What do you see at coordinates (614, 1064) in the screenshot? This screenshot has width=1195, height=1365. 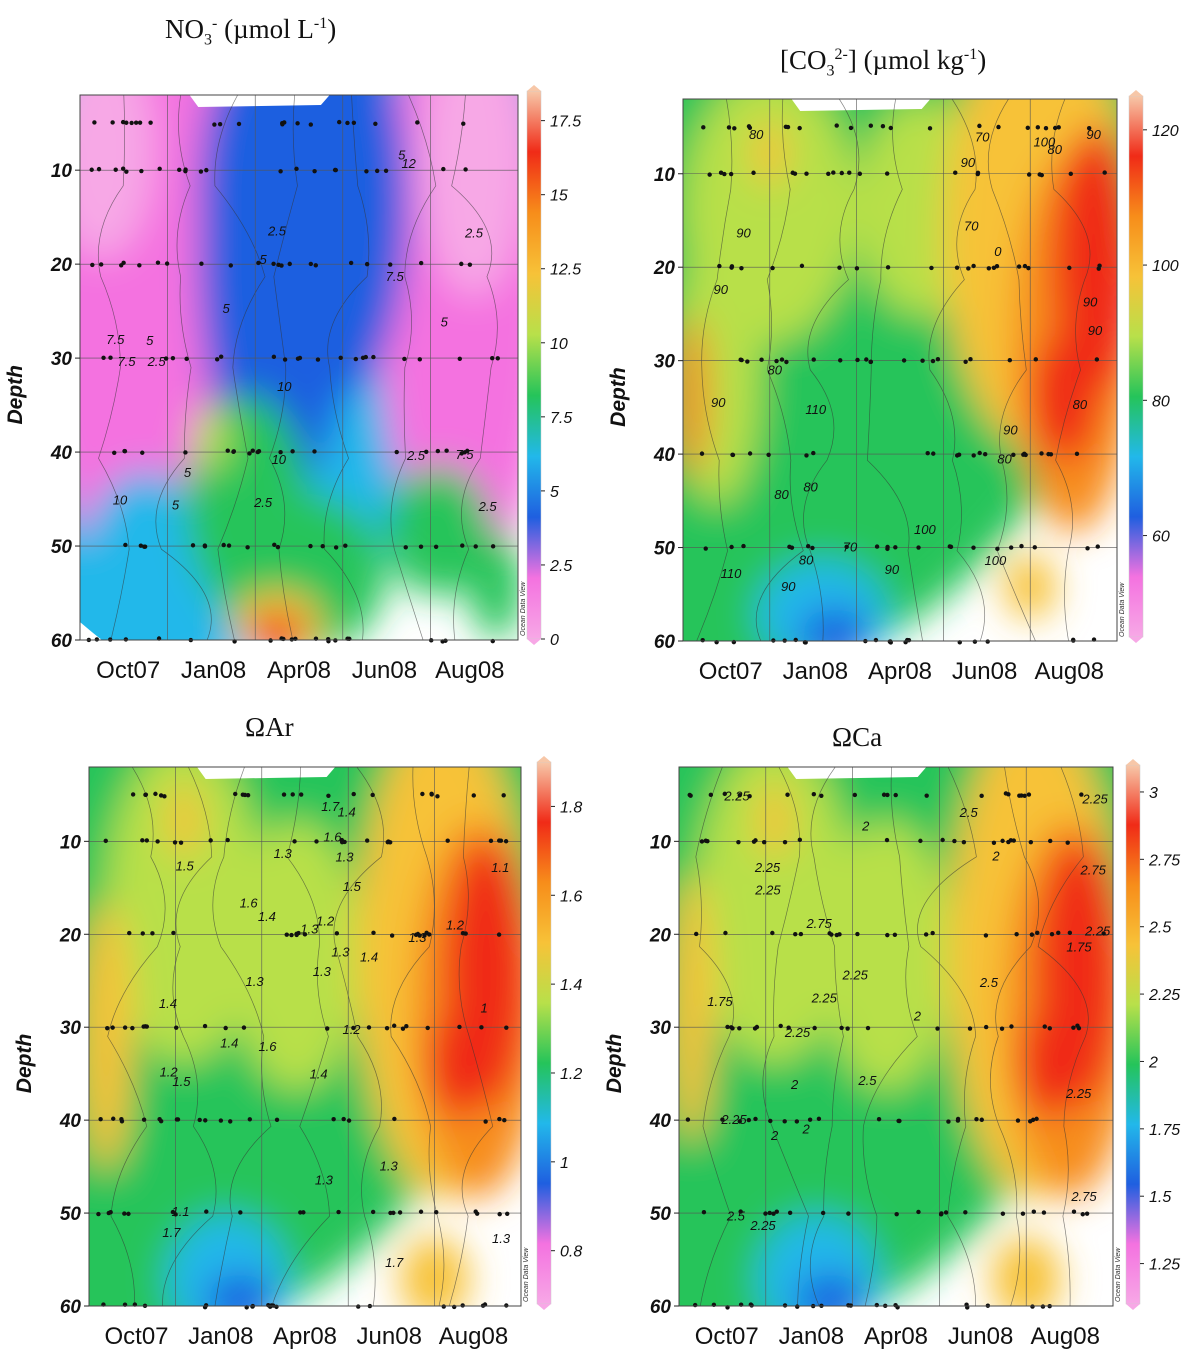 I see `y-axis-label: Depth` at bounding box center [614, 1064].